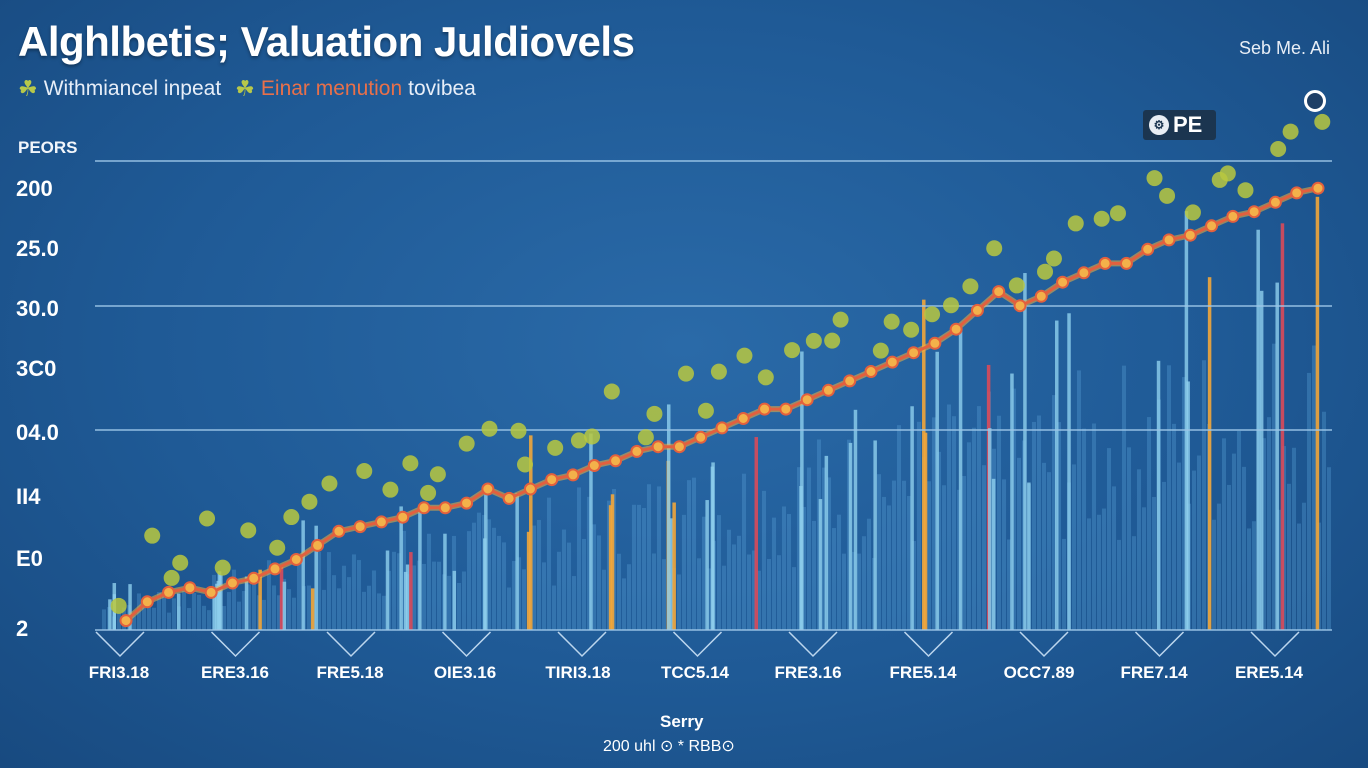 This screenshot has width=1368, height=768. What do you see at coordinates (36, 368) in the screenshot?
I see `y-tick-label: 3C0` at bounding box center [36, 368].